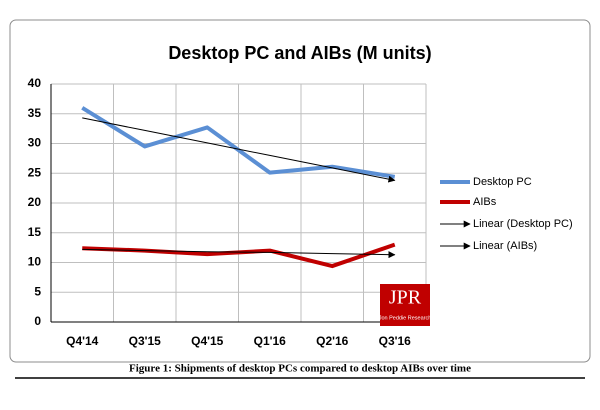 Image resolution: width=600 pixels, height=410 pixels. What do you see at coordinates (35, 232) in the screenshot?
I see `y-tick-label: 15` at bounding box center [35, 232].